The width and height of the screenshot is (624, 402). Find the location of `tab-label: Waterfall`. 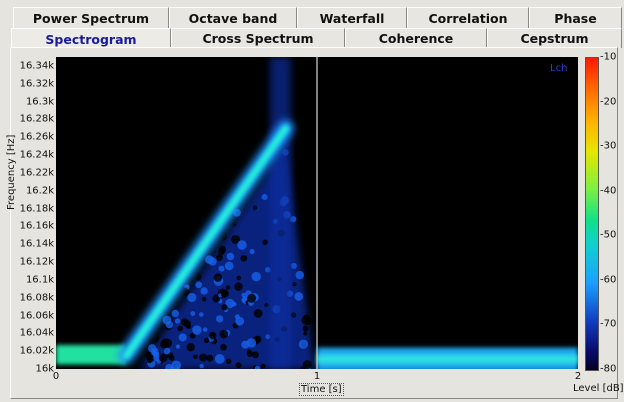

tab-label: Waterfall is located at coordinates (352, 18).